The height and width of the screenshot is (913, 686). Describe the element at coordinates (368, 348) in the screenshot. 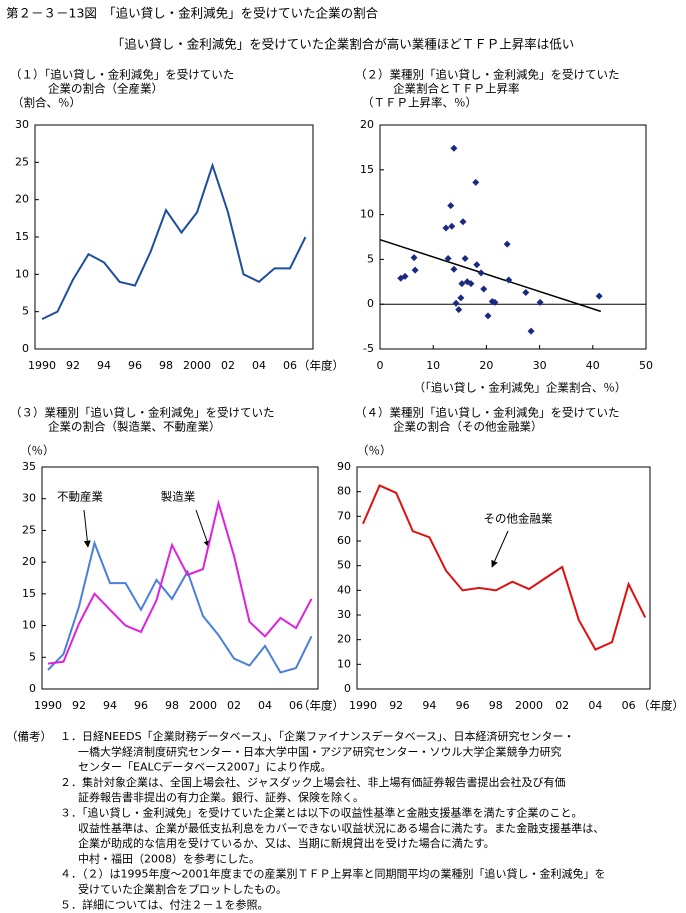

I see `y-tick-label: -5` at that location.